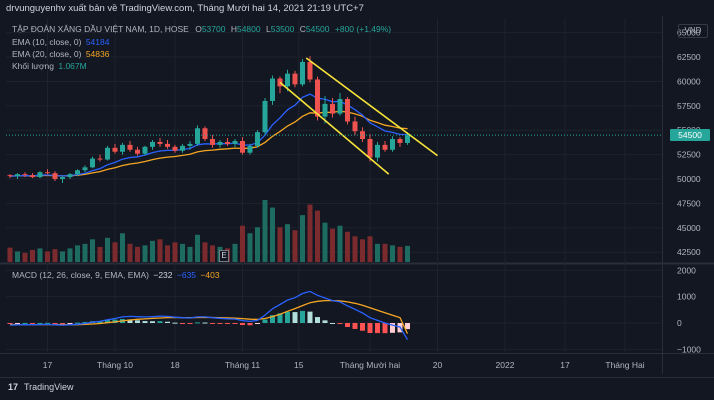 The width and height of the screenshot is (714, 400). What do you see at coordinates (186, 275) in the screenshot?
I see `macd-value: −635` at bounding box center [186, 275].